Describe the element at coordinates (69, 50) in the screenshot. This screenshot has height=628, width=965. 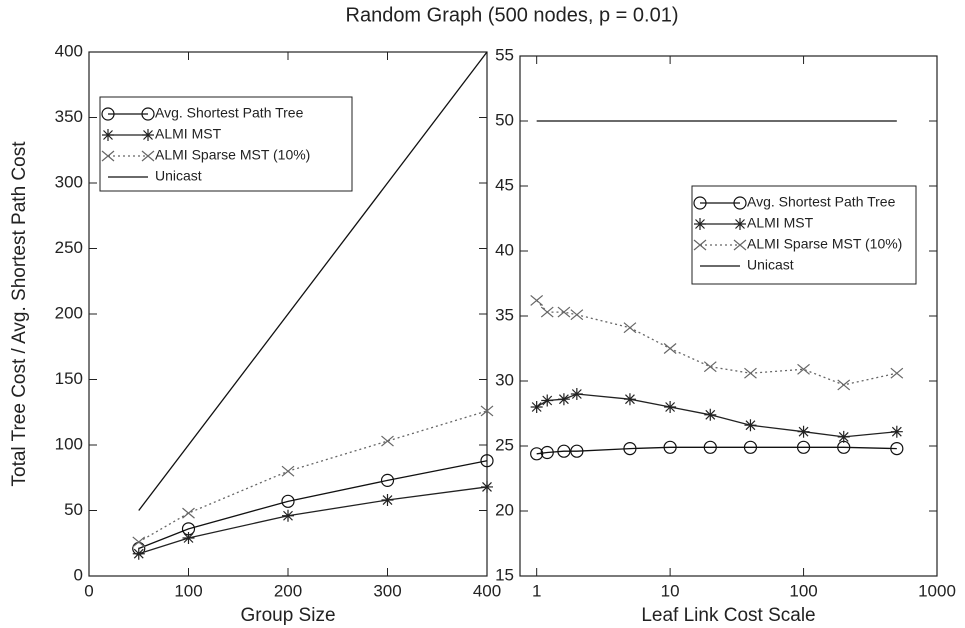
I see `y-tick-label: 400` at that location.